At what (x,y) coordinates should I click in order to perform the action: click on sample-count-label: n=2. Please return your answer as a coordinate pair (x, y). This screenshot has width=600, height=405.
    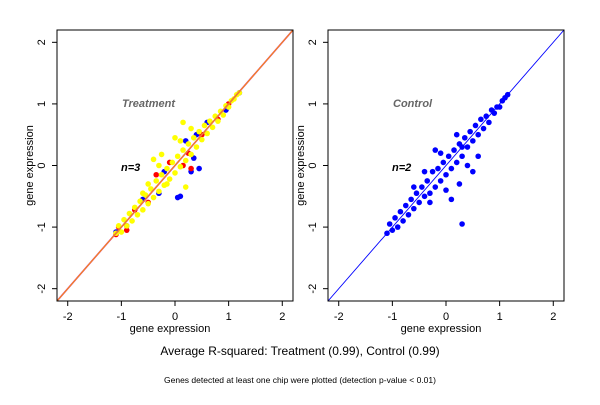
    Looking at the image, I should click on (401, 168).